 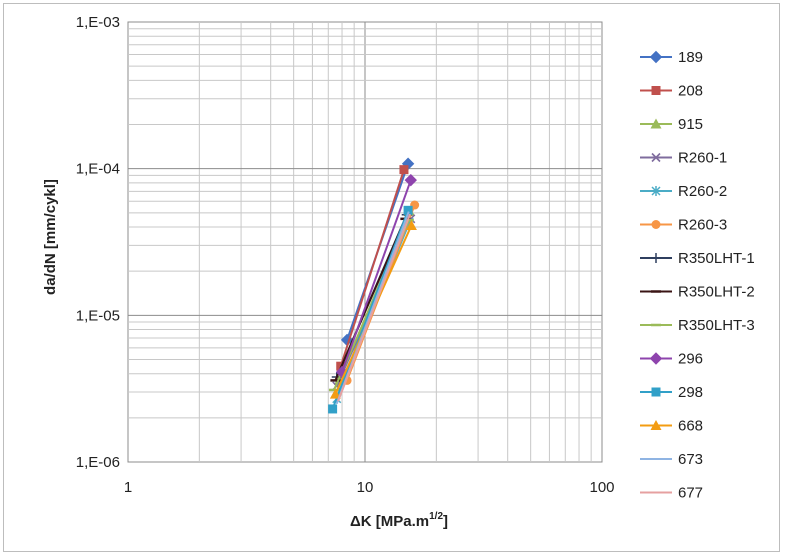 I want to click on legend-entry: 915, so click(x=671, y=124).